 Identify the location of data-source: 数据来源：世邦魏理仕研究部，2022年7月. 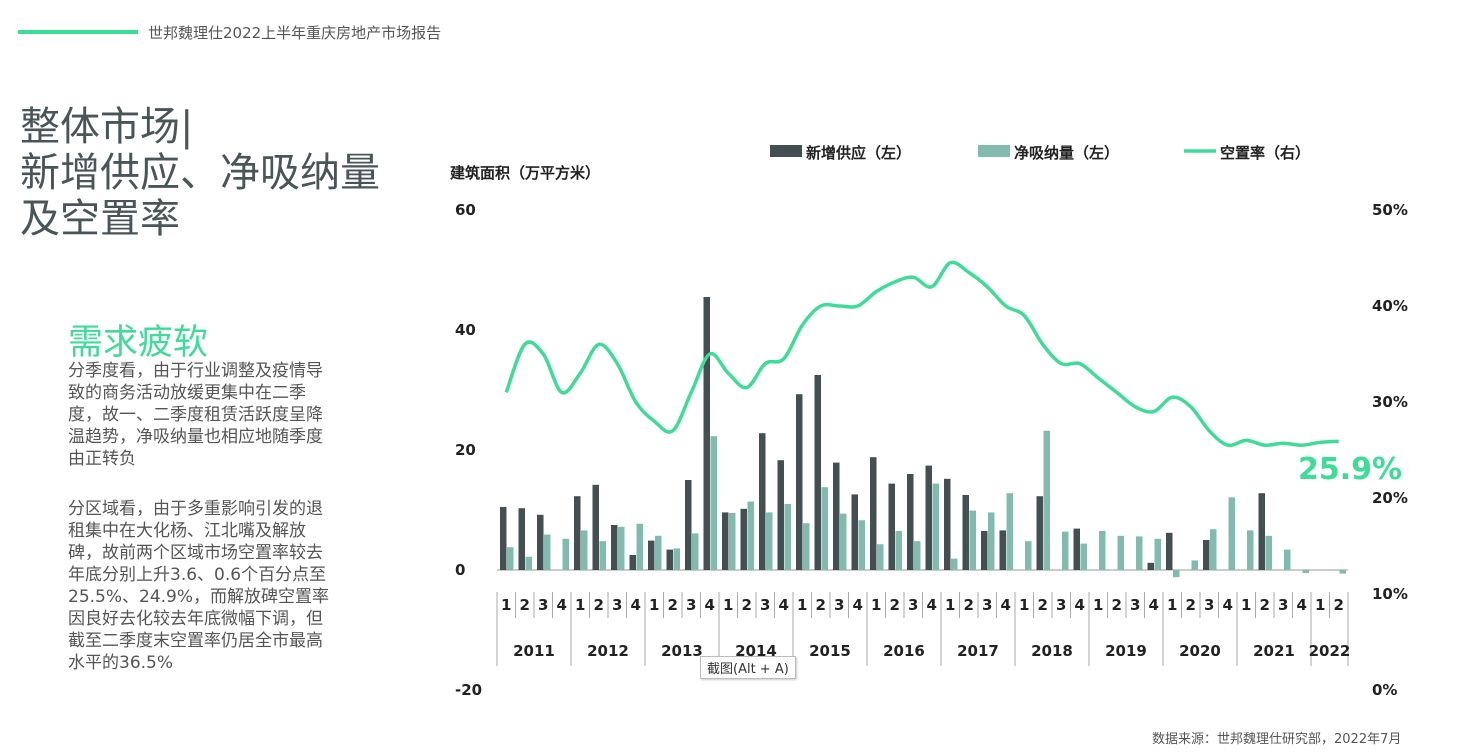
(1277, 739).